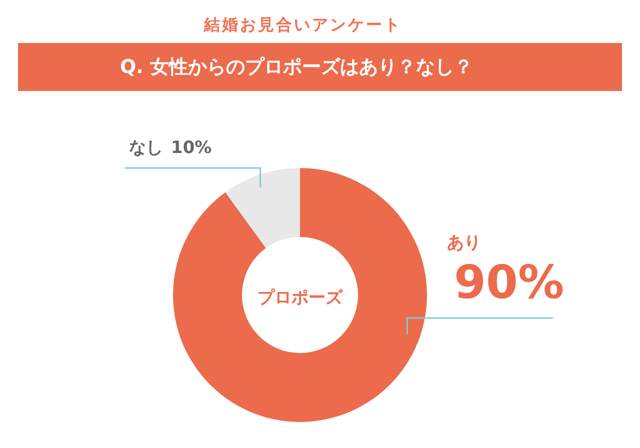 The image size is (640, 448). What do you see at coordinates (464, 242) in the screenshot?
I see `slice-label: あり` at bounding box center [464, 242].